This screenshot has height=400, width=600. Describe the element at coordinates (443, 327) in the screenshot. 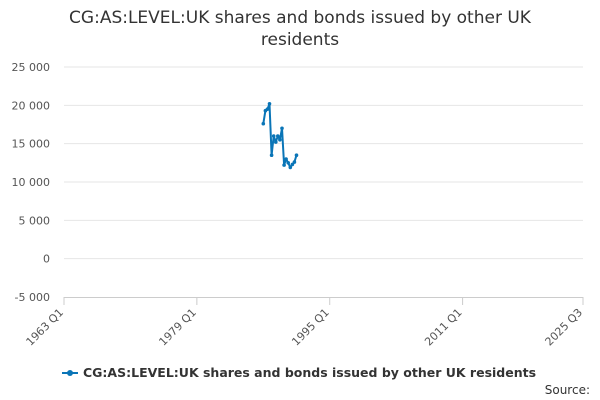

I see `x-tick-label: 2011 Q1` at that location.